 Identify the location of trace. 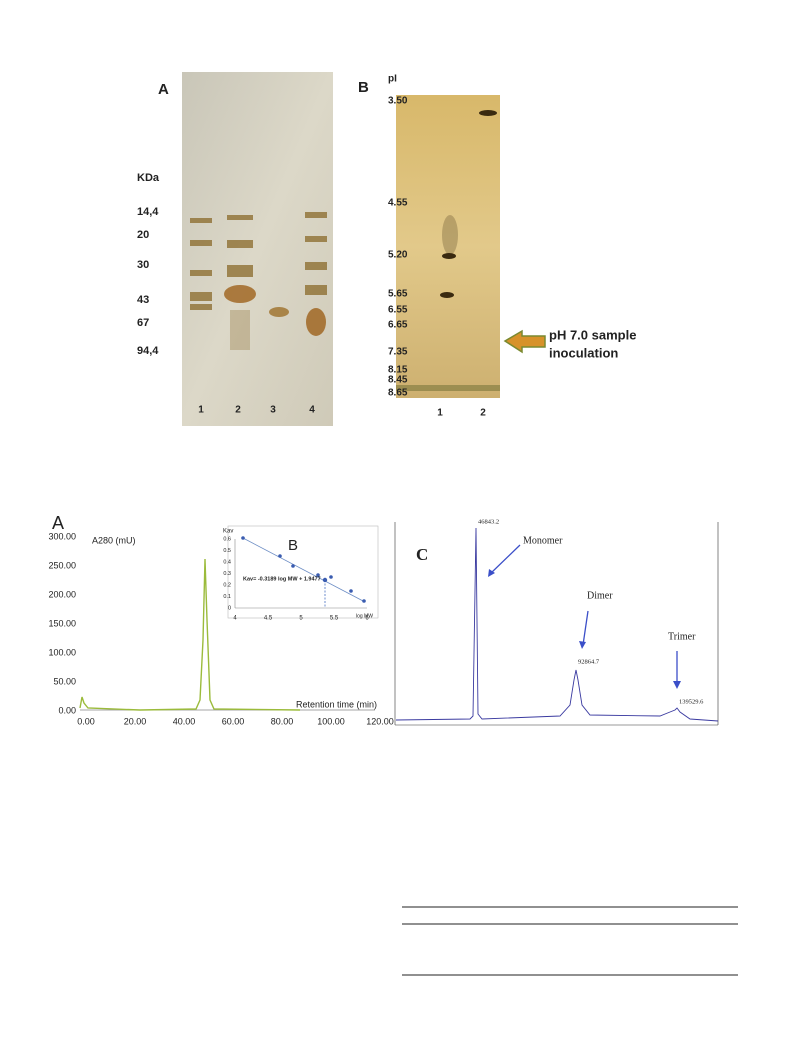
(190, 634).